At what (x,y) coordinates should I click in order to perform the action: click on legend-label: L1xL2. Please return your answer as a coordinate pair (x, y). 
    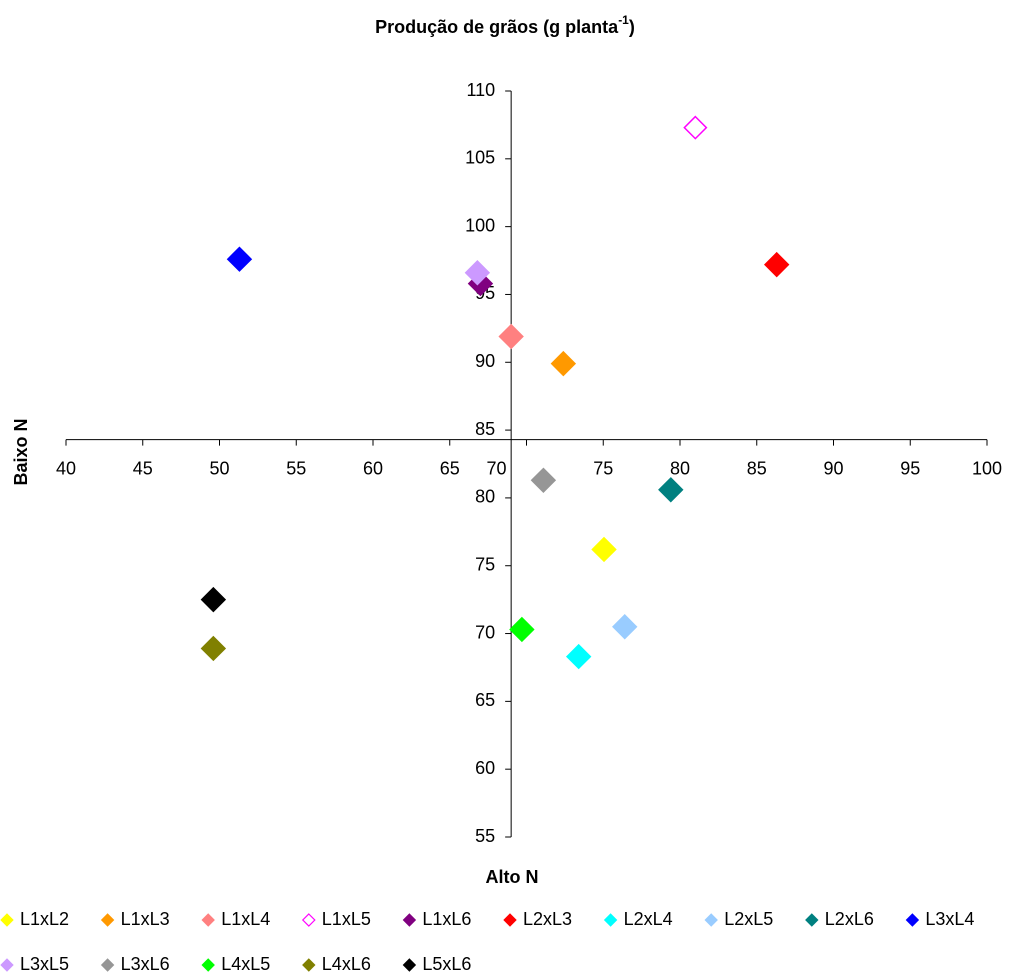
    Looking at the image, I should click on (44, 919).